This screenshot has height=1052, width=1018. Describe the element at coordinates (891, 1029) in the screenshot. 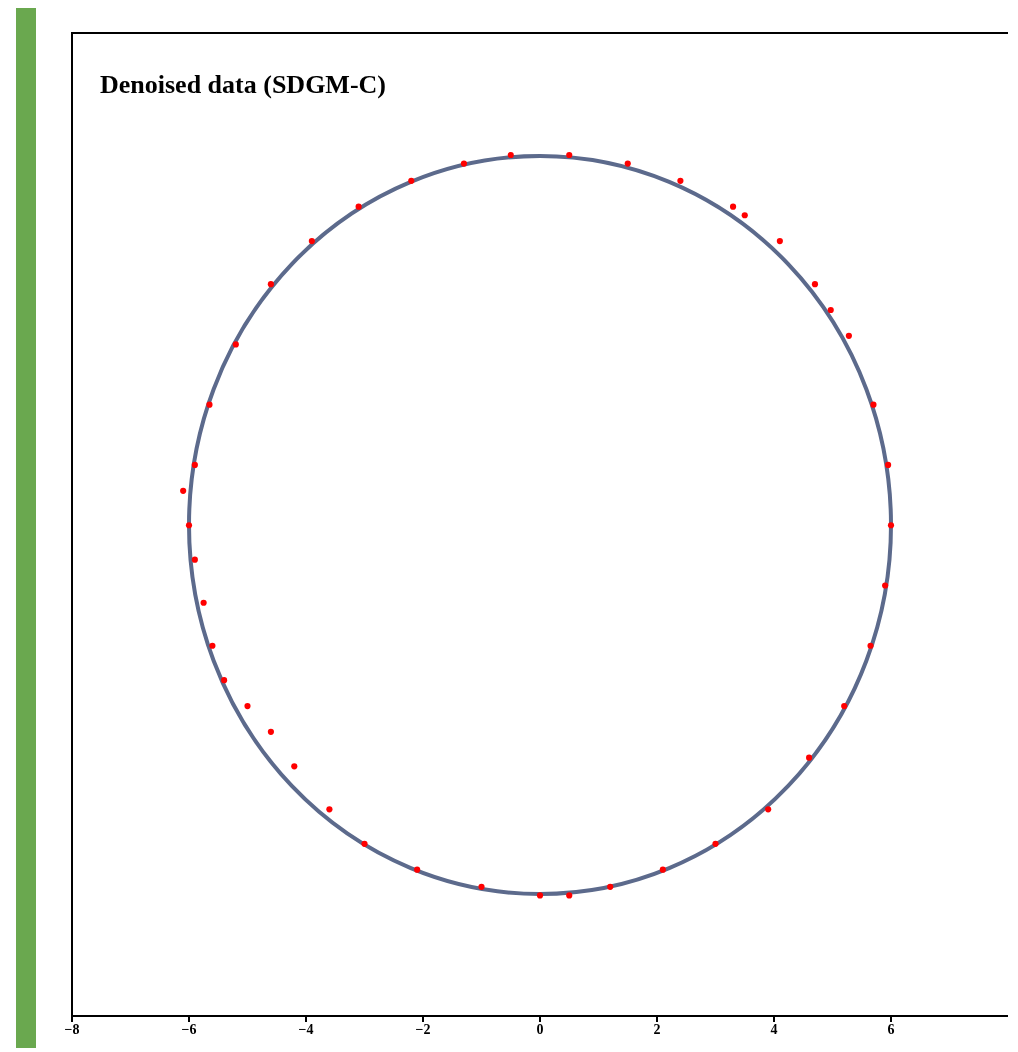

I see `x-tick-label: 6` at that location.